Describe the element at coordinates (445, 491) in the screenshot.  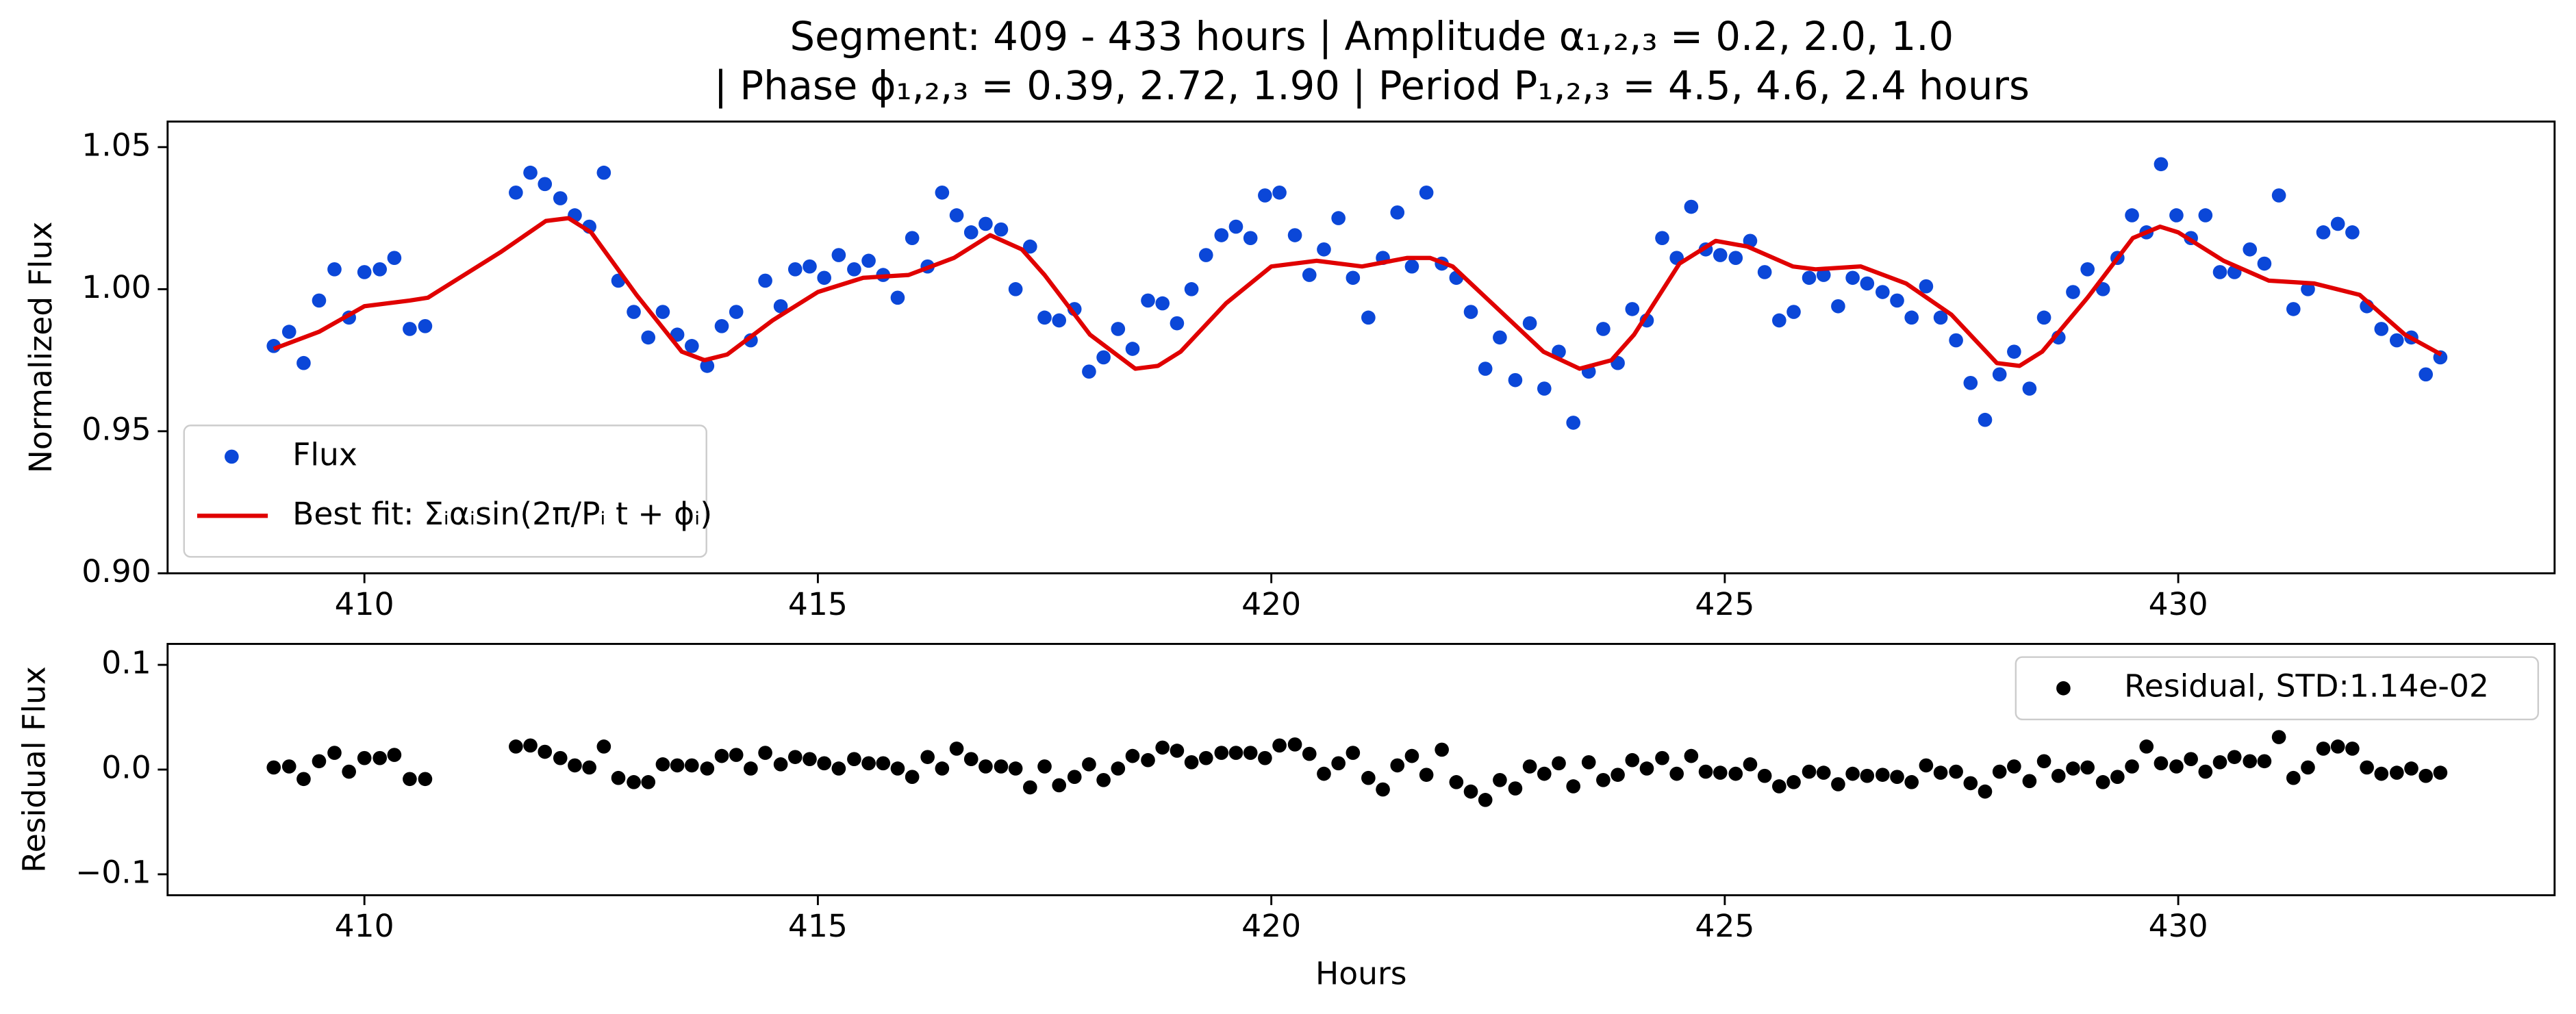
I see `legend-box` at that location.